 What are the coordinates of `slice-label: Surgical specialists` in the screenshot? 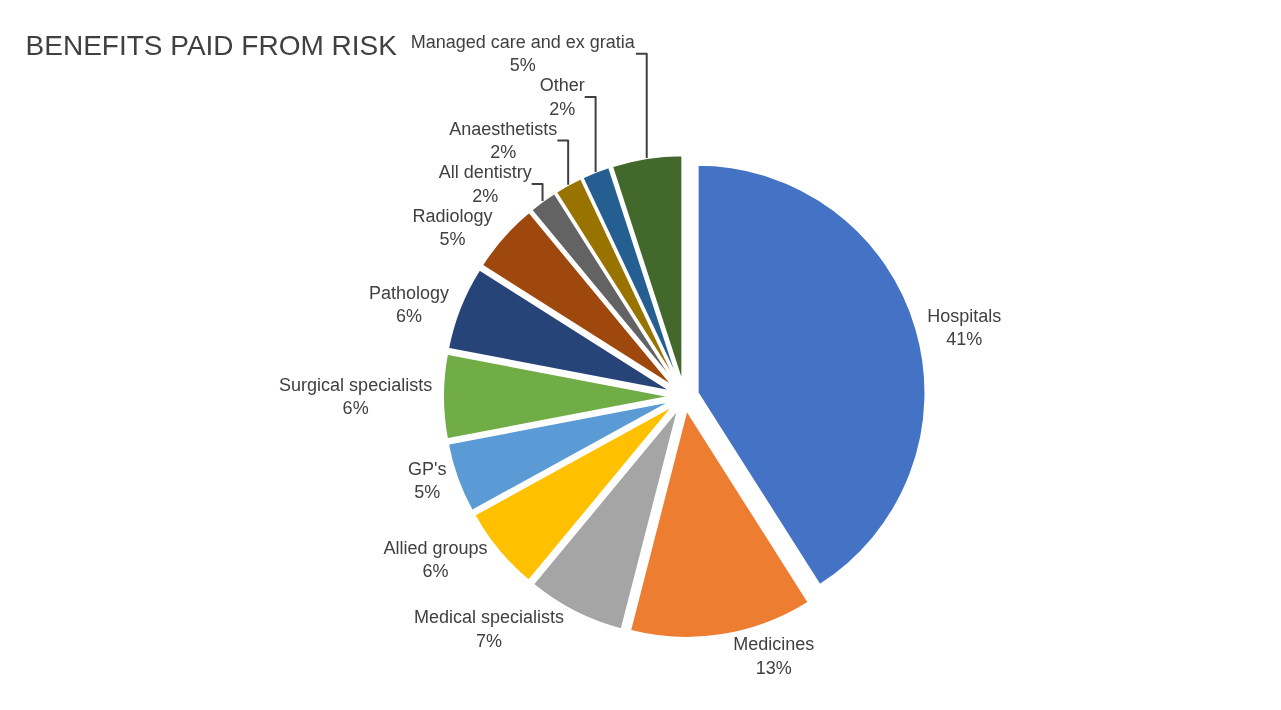 It's located at (356, 384).